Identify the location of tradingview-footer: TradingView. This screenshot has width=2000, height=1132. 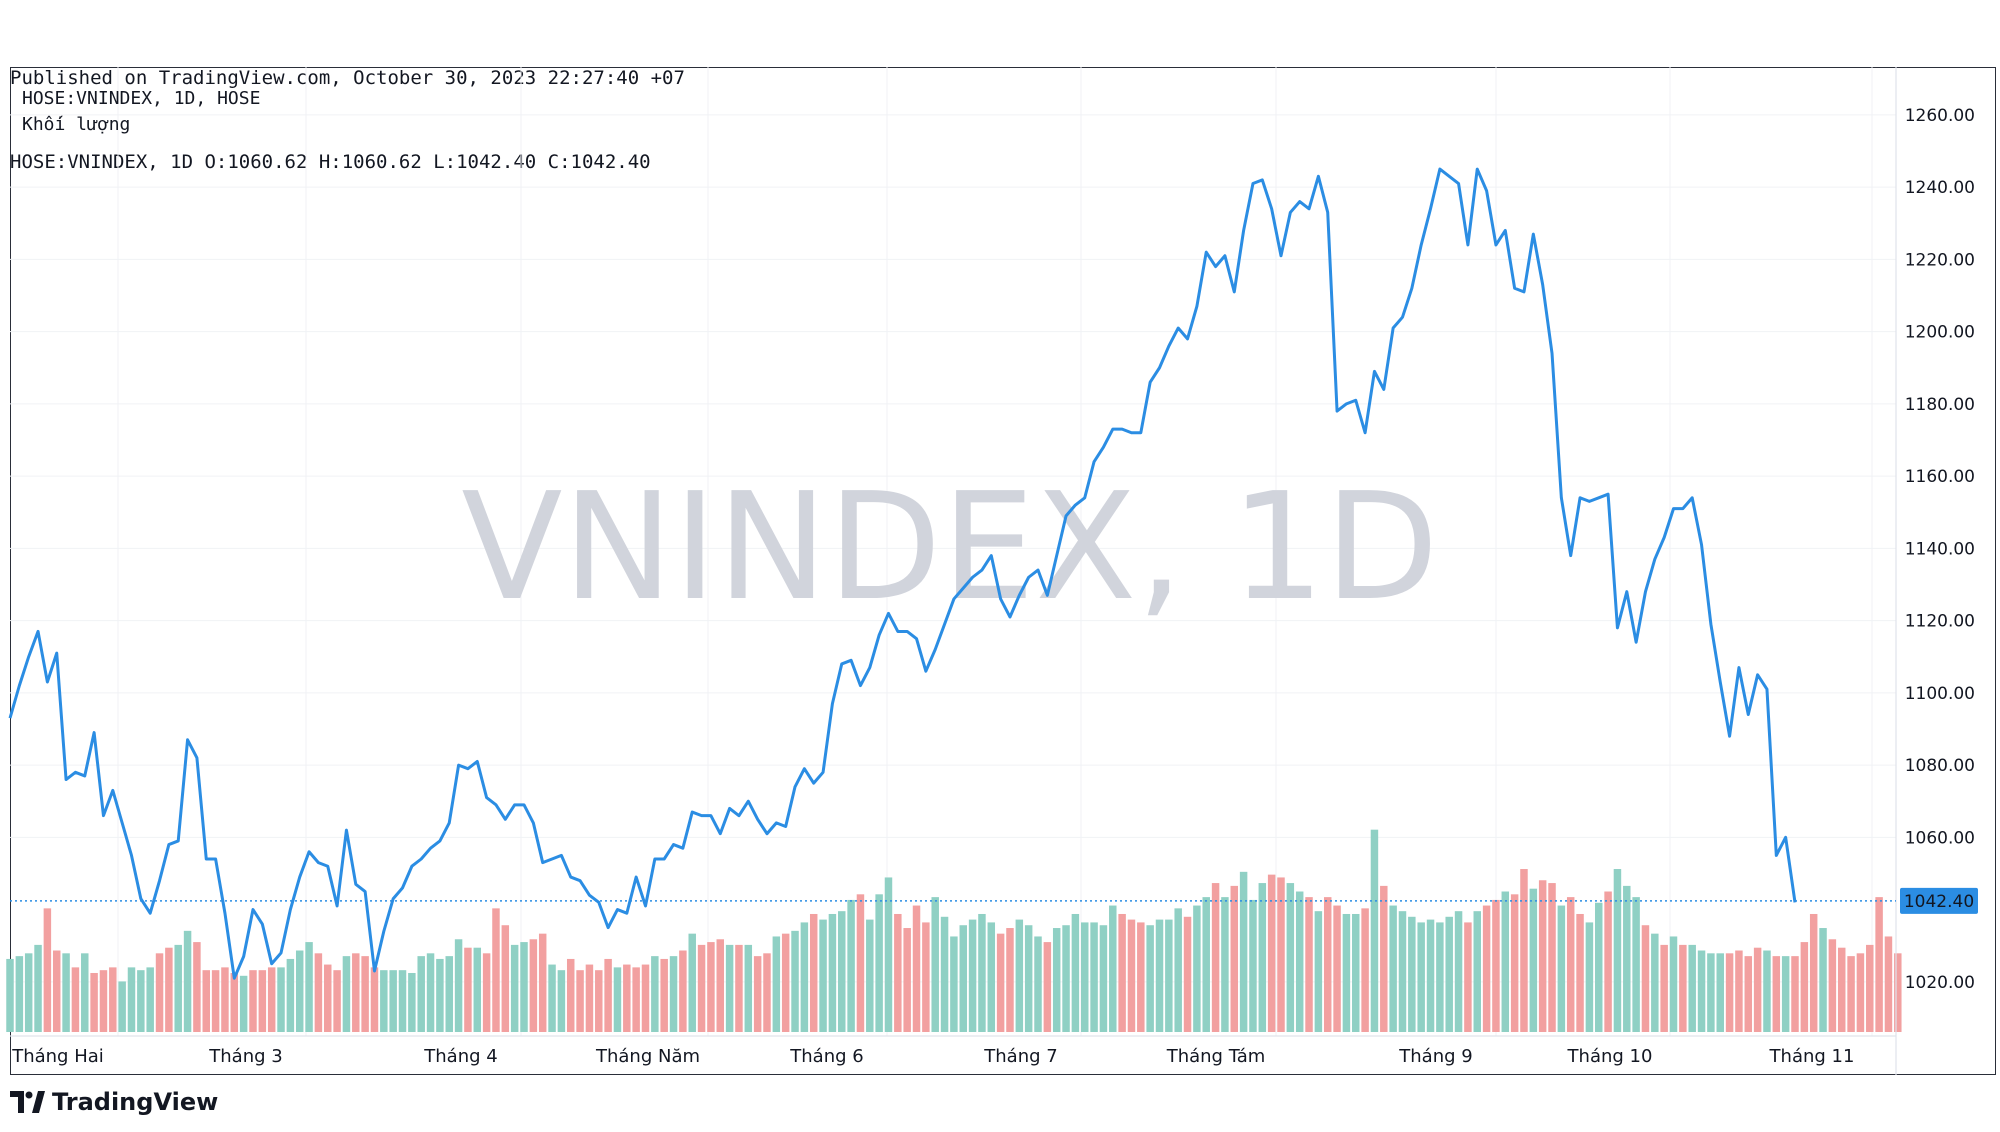
(114, 1102).